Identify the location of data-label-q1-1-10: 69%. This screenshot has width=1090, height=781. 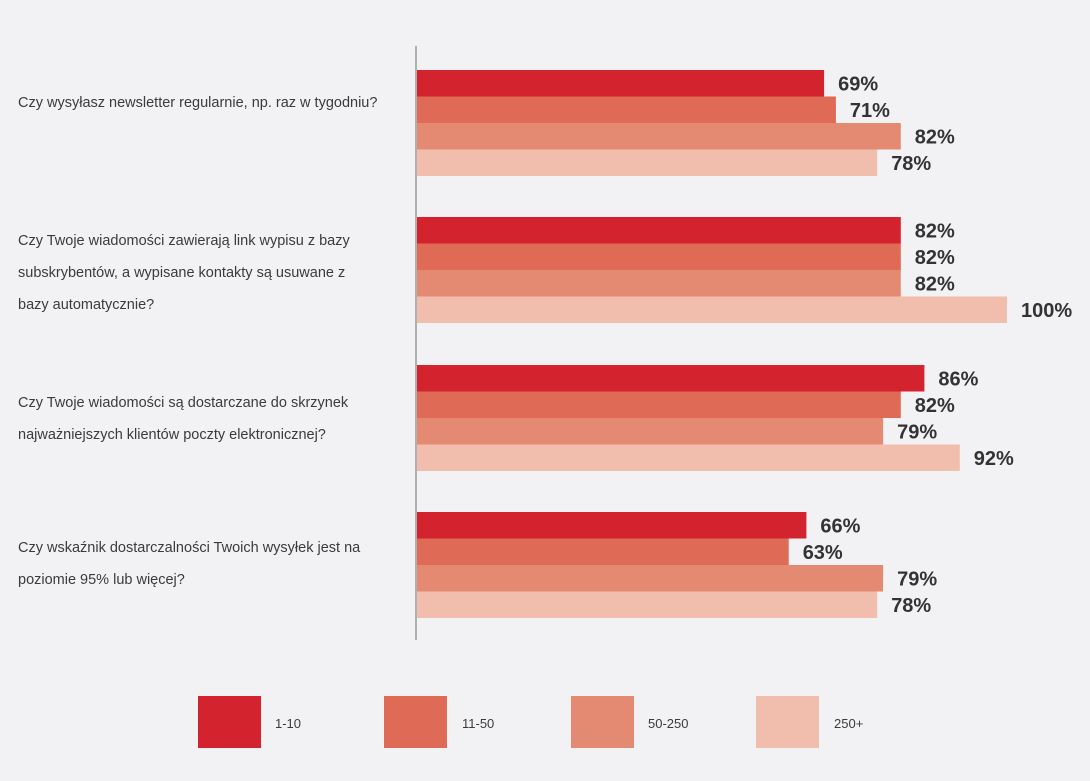
(858, 84).